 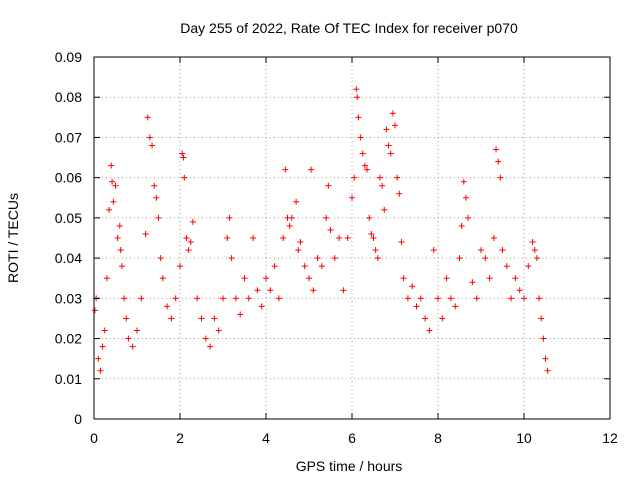 I want to click on y-tick-label: 0.01, so click(x=68, y=379).